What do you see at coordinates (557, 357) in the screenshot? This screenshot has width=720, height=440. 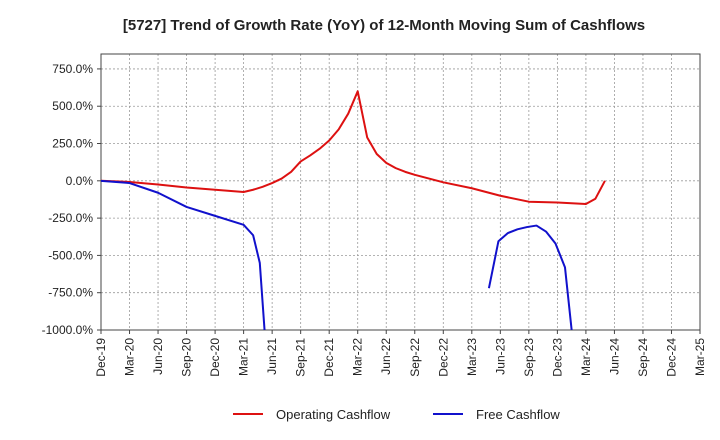 I see `x-tick-label: Dec-23` at bounding box center [557, 357].